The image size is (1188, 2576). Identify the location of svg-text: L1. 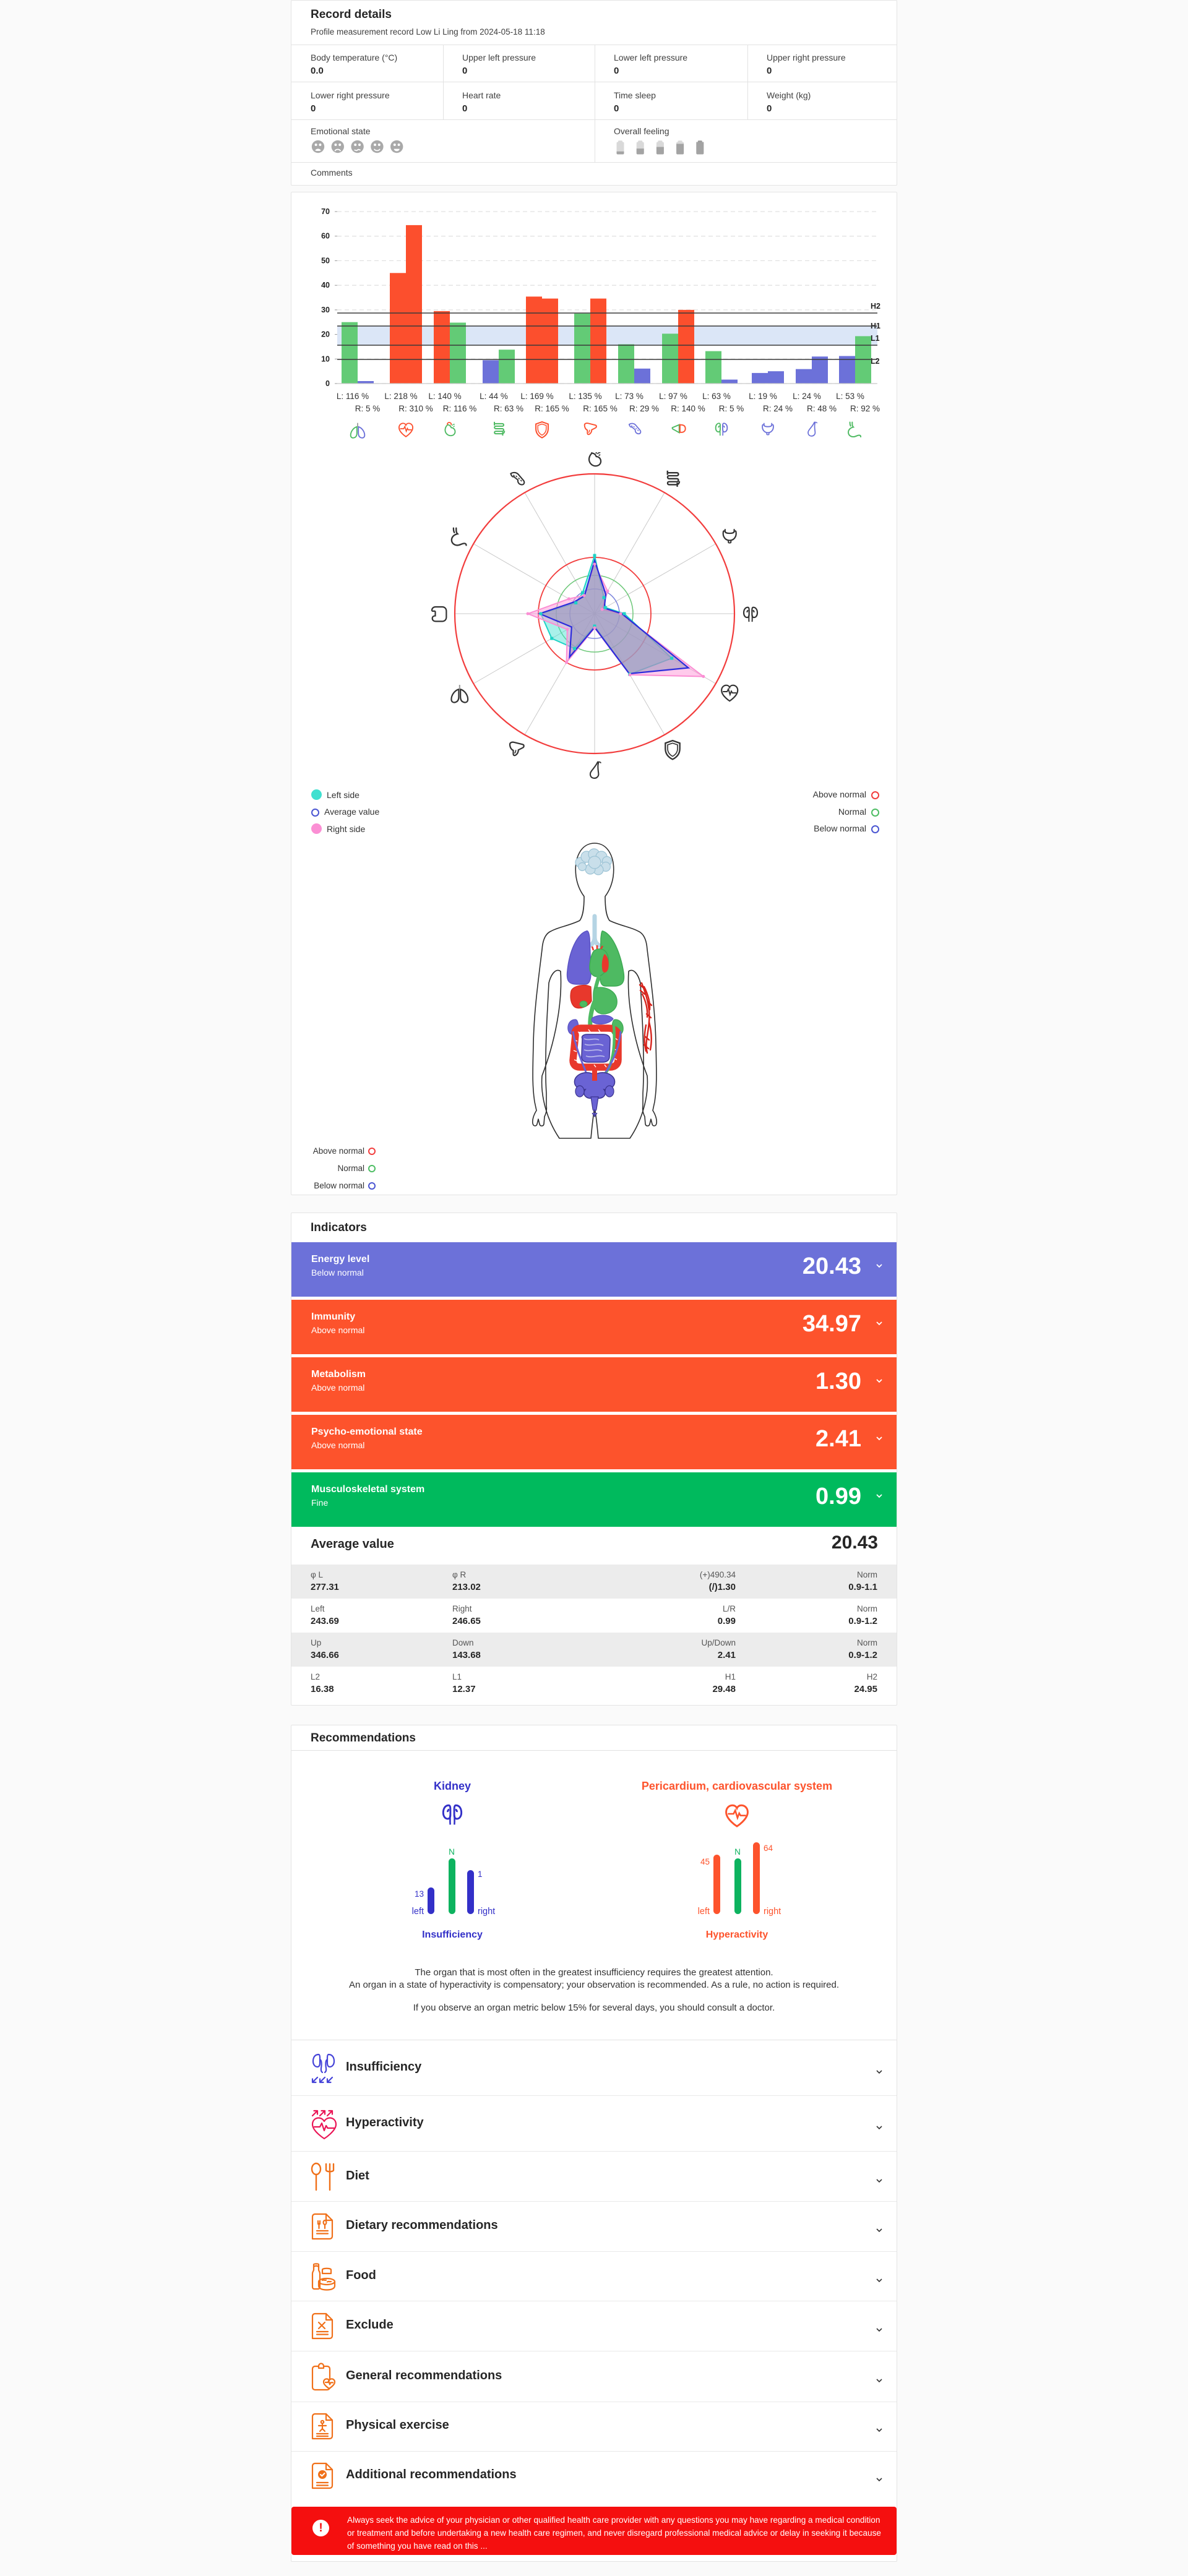
(875, 338).